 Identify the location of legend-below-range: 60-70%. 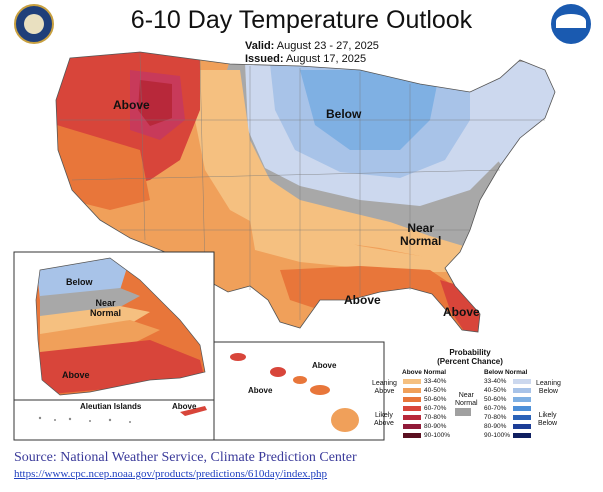
(495, 408).